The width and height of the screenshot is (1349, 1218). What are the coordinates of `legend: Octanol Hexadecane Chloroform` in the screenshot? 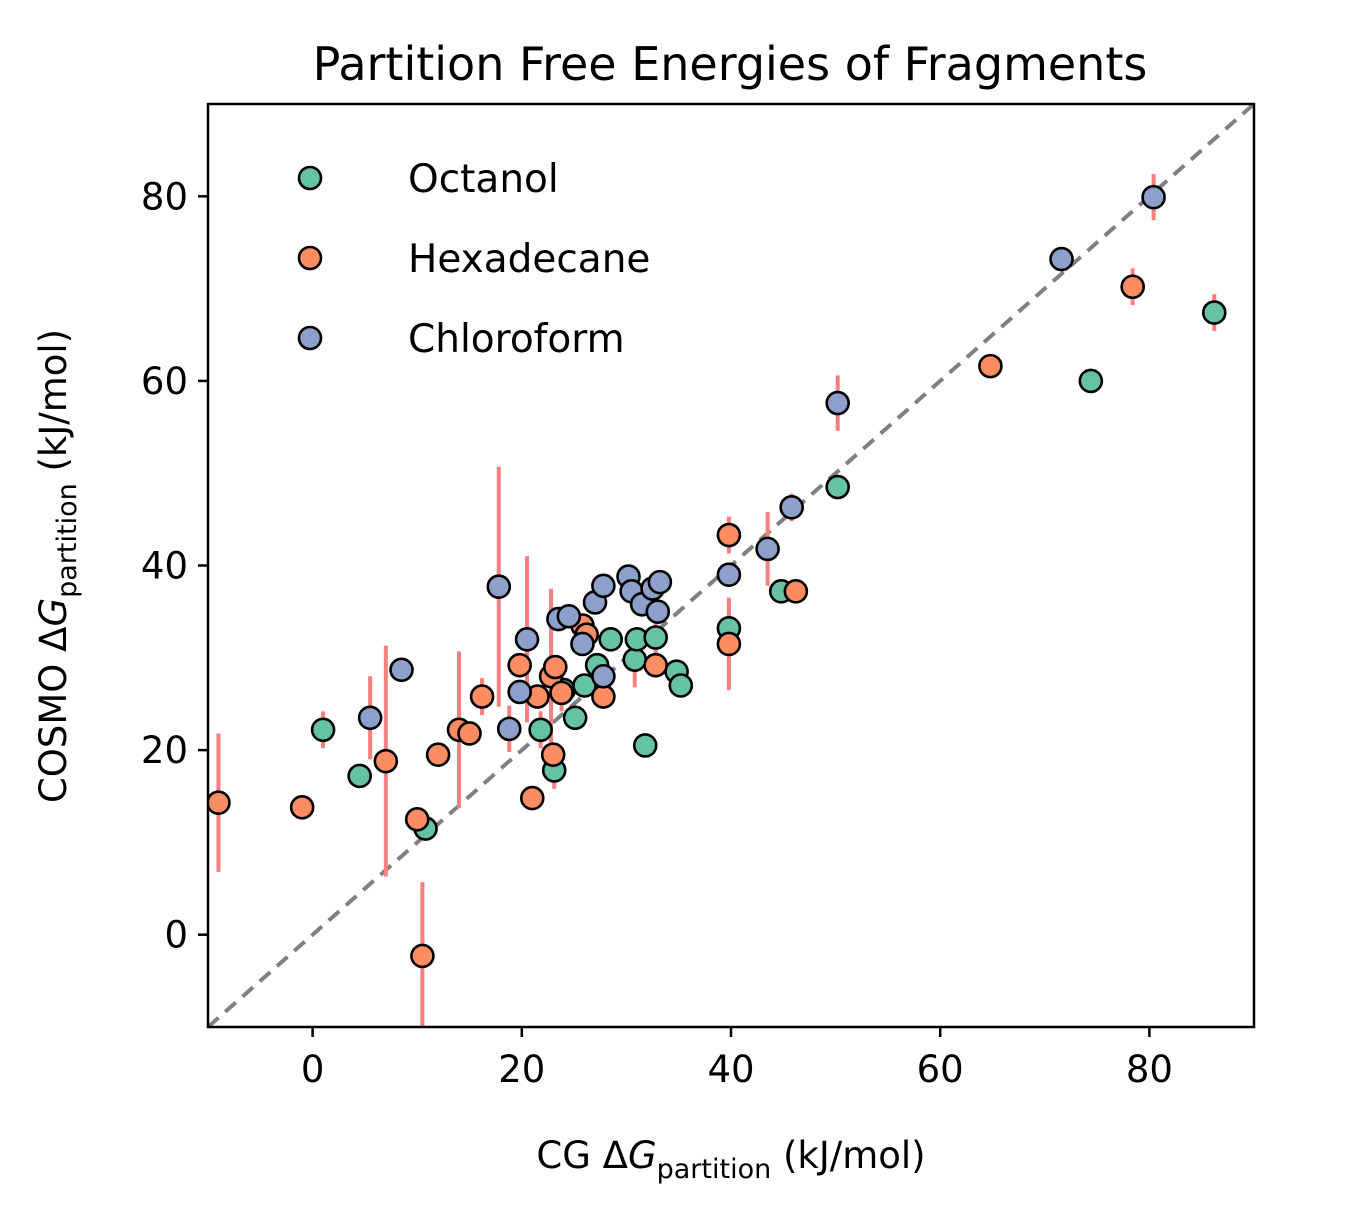 It's located at (473, 259).